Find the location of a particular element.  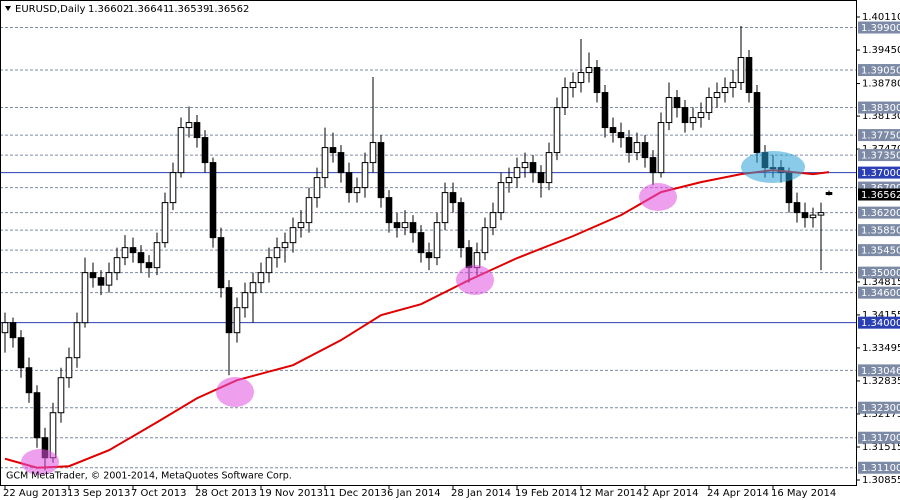

x-tick-label: 22 Aug 2013 is located at coordinates (35, 493).